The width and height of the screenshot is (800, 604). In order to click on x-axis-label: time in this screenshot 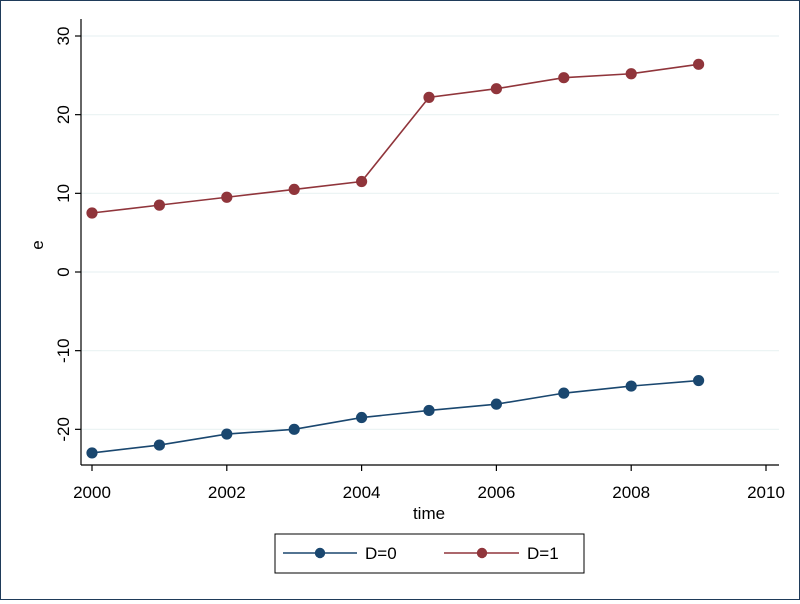, I will do `click(429, 513)`.